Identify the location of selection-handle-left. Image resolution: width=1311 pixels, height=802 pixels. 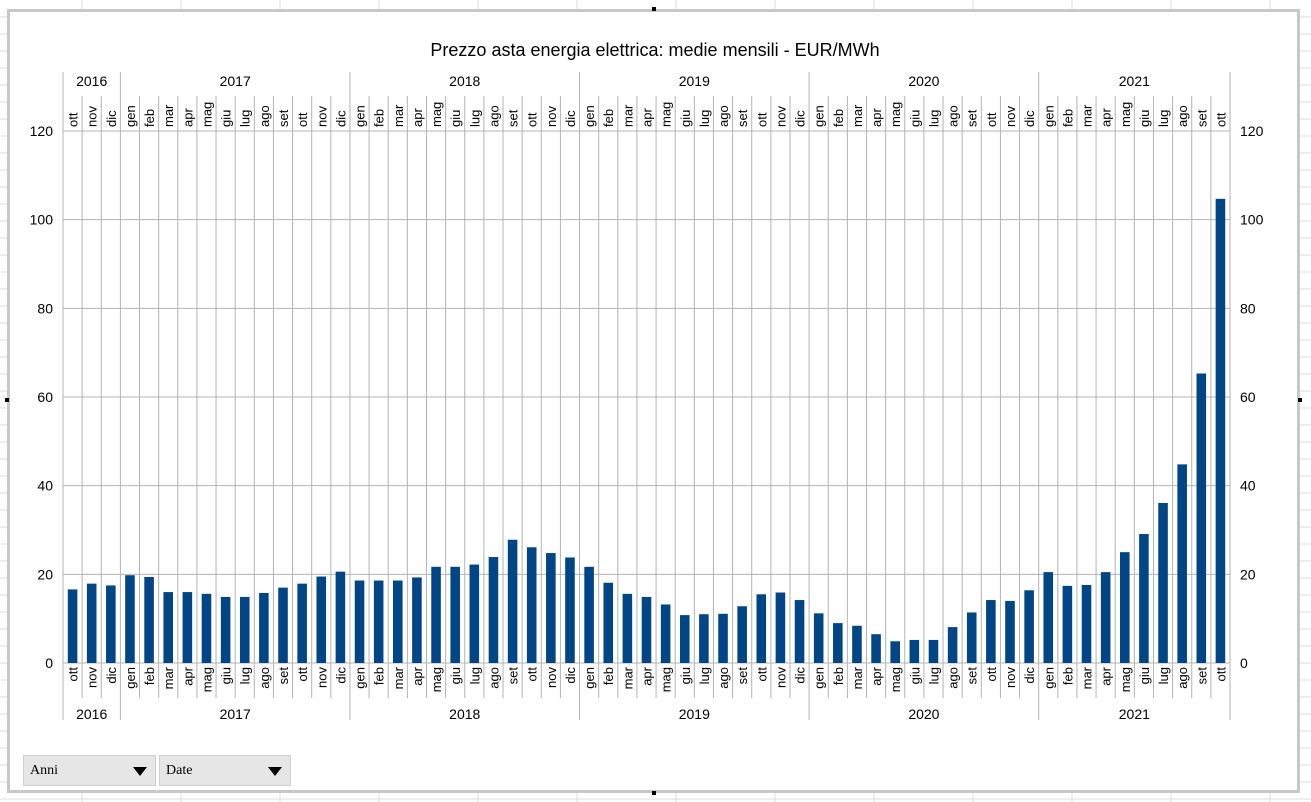
(7, 400).